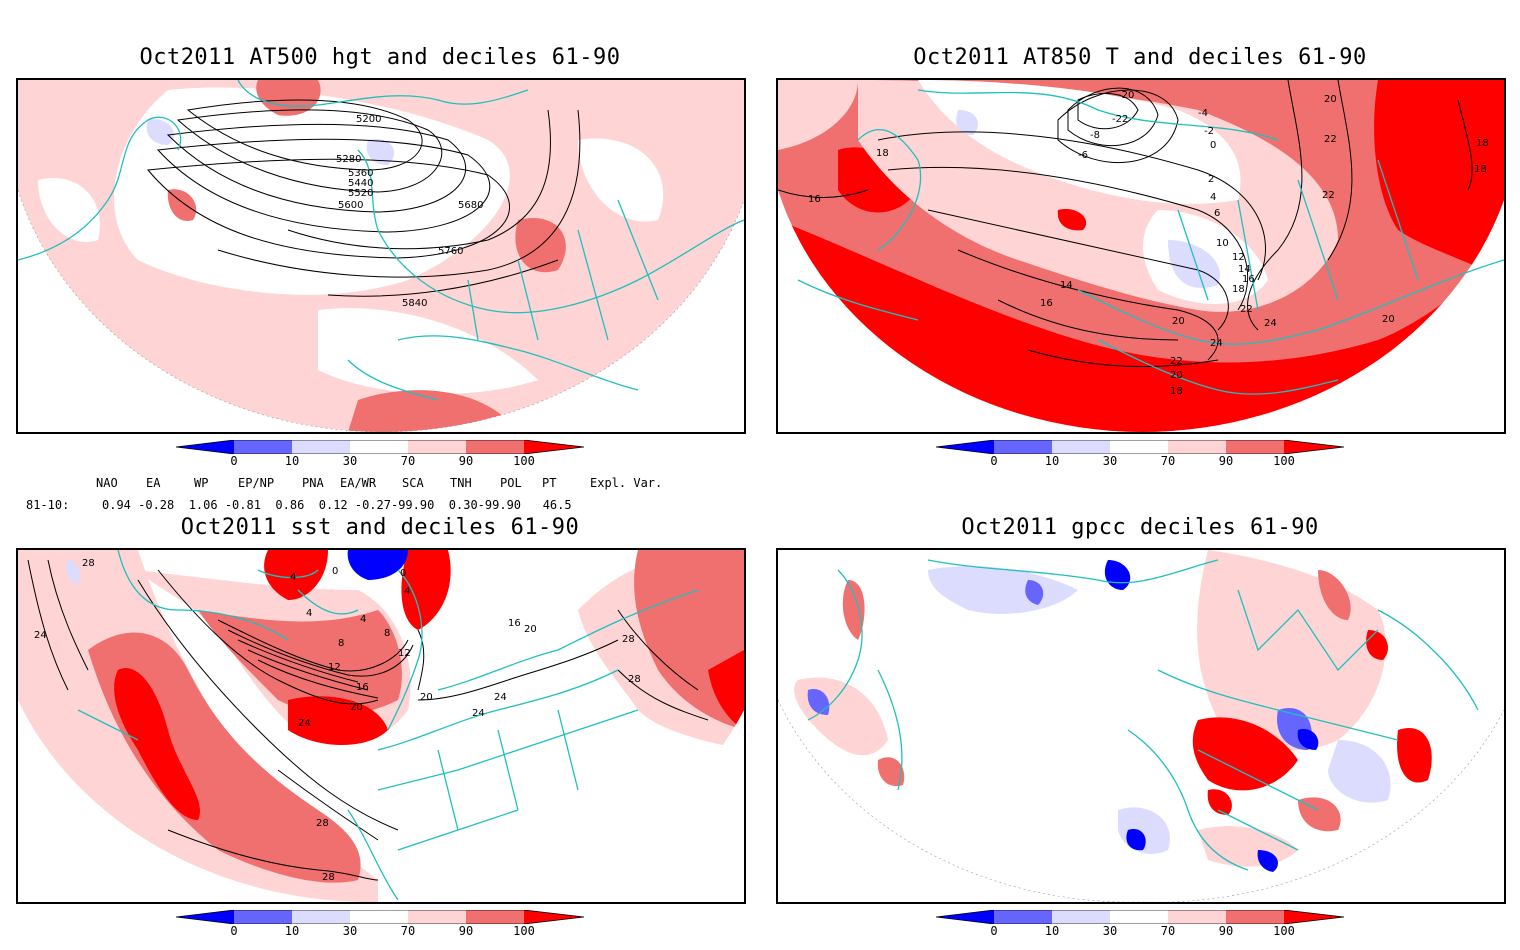 Image resolution: width=1520 pixels, height=950 pixels. I want to click on svg-text: -8, so click(1095, 135).